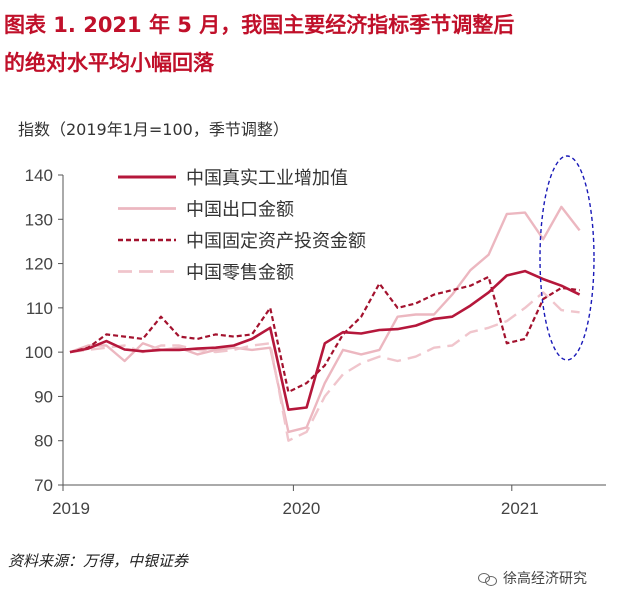 The width and height of the screenshot is (633, 594). Describe the element at coordinates (71, 508) in the screenshot. I see `x-tick-label: 2019` at that location.